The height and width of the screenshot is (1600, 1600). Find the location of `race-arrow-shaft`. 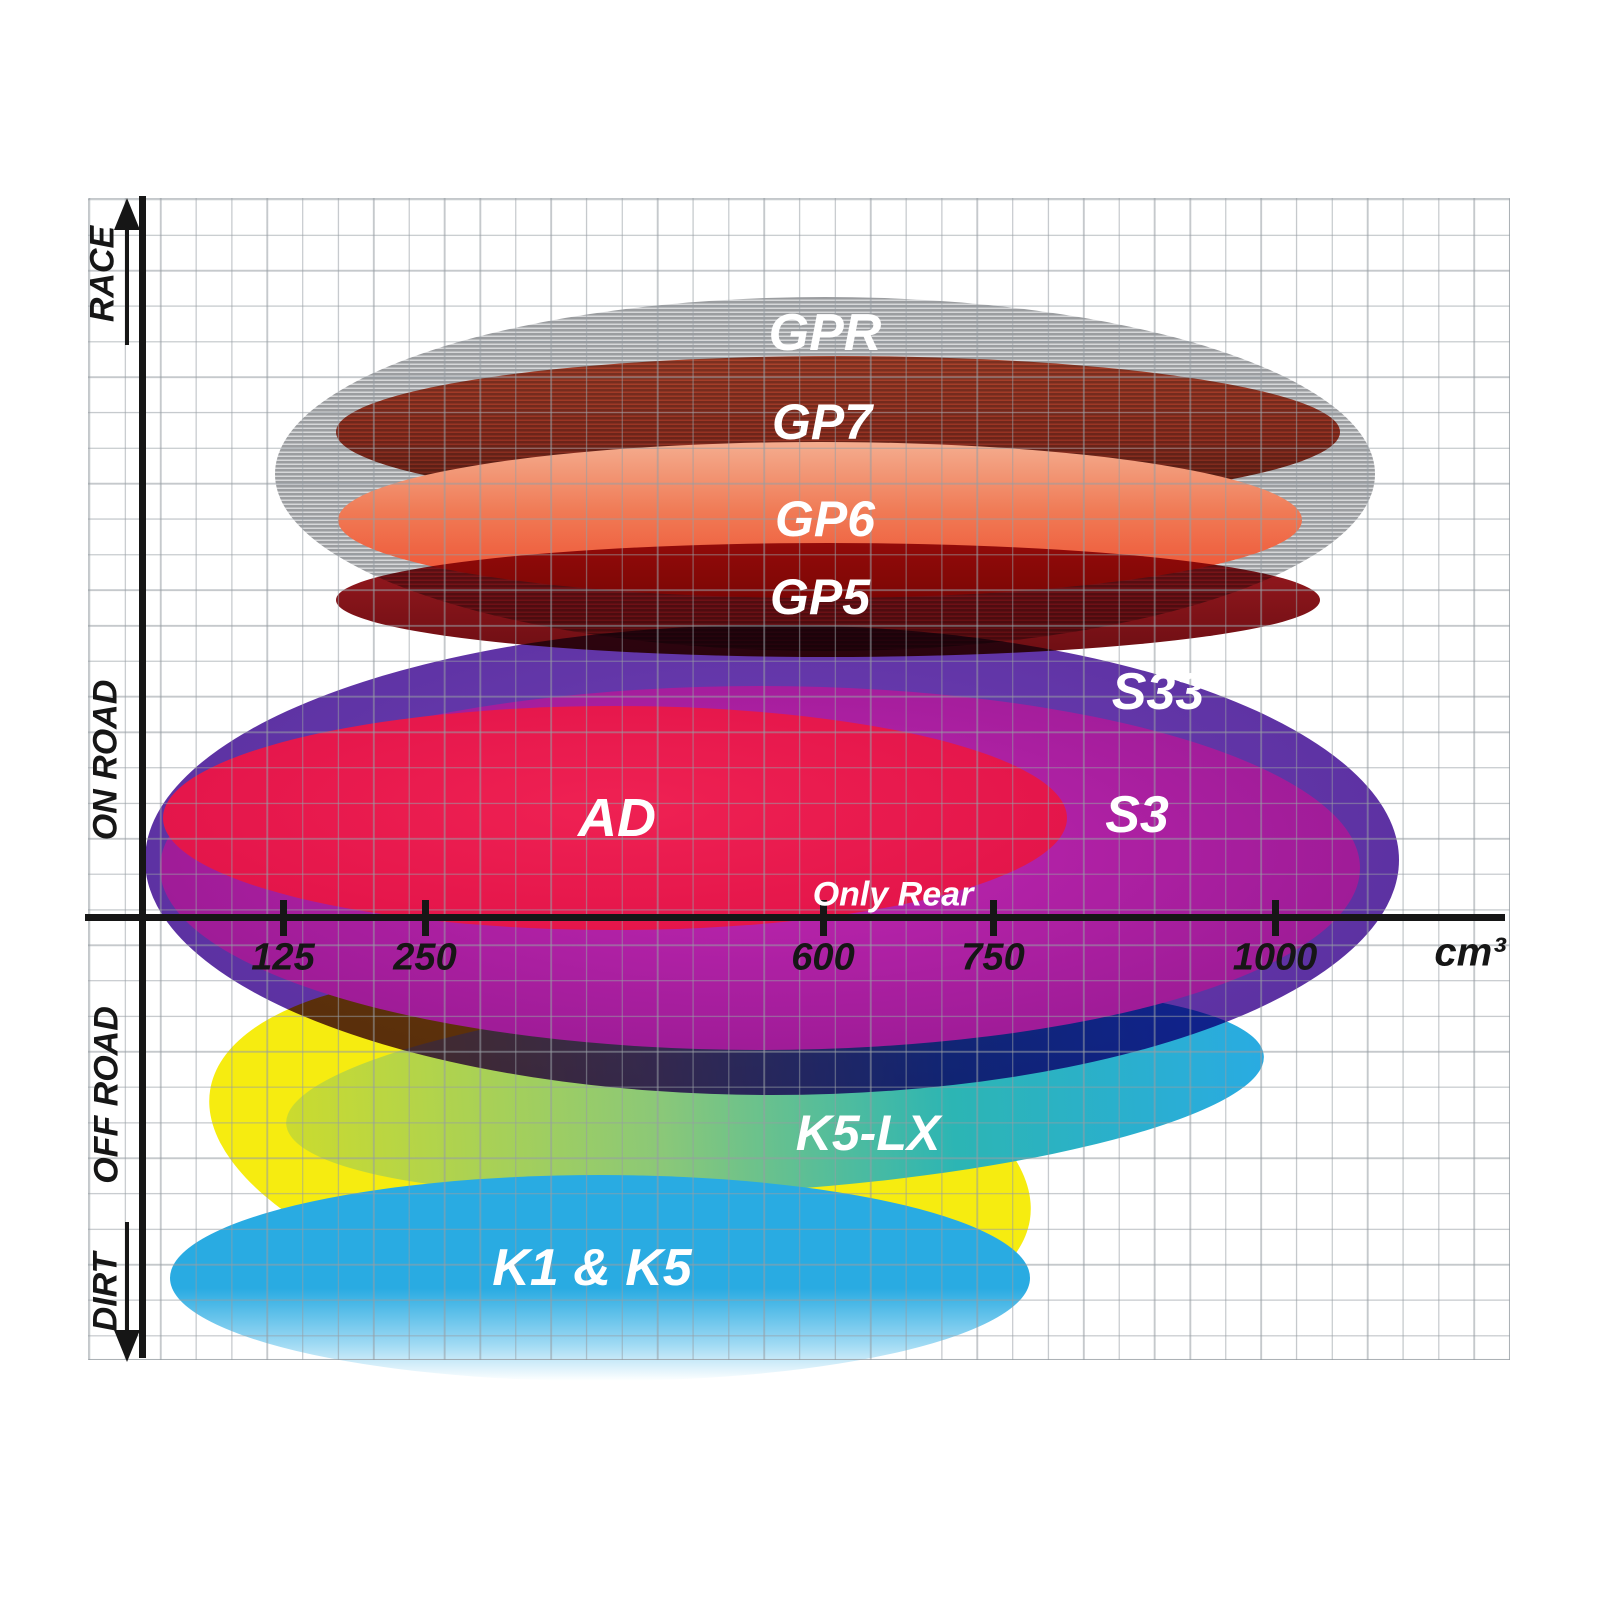

race-arrow-shaft is located at coordinates (127, 285).